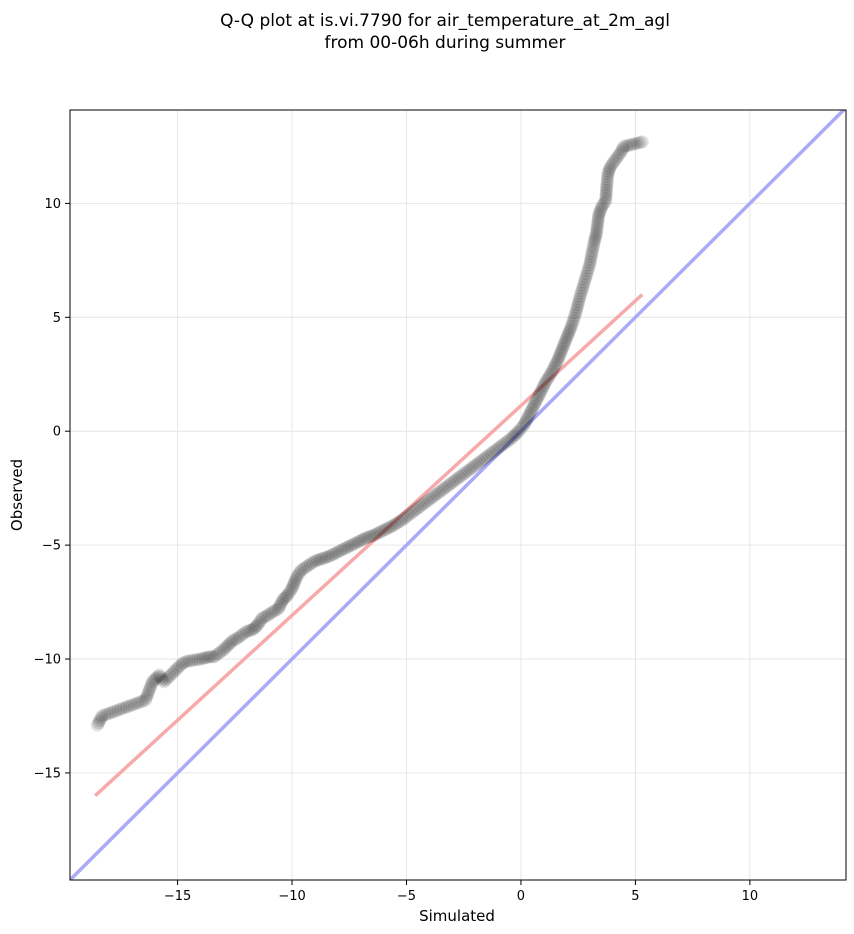 The height and width of the screenshot is (934, 854). Describe the element at coordinates (750, 896) in the screenshot. I see `x-tick-label: 10` at that location.